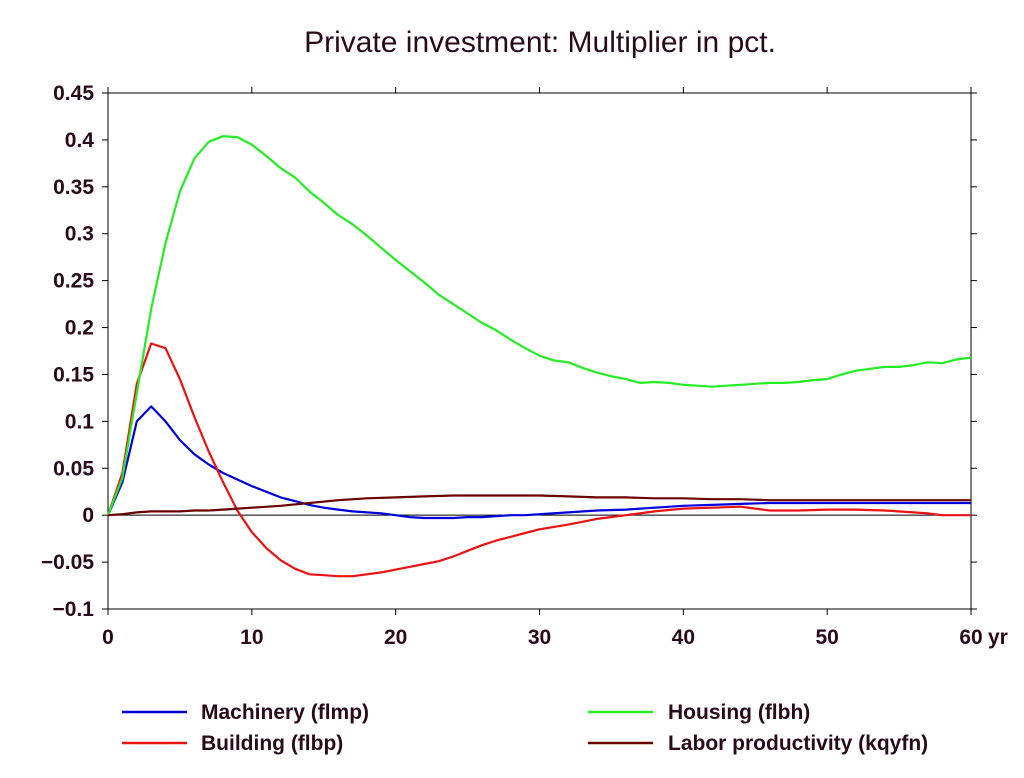 This screenshot has width=1024, height=778. Describe the element at coordinates (798, 743) in the screenshot. I see `legend-label: Labor productivity (kqyfn)` at that location.